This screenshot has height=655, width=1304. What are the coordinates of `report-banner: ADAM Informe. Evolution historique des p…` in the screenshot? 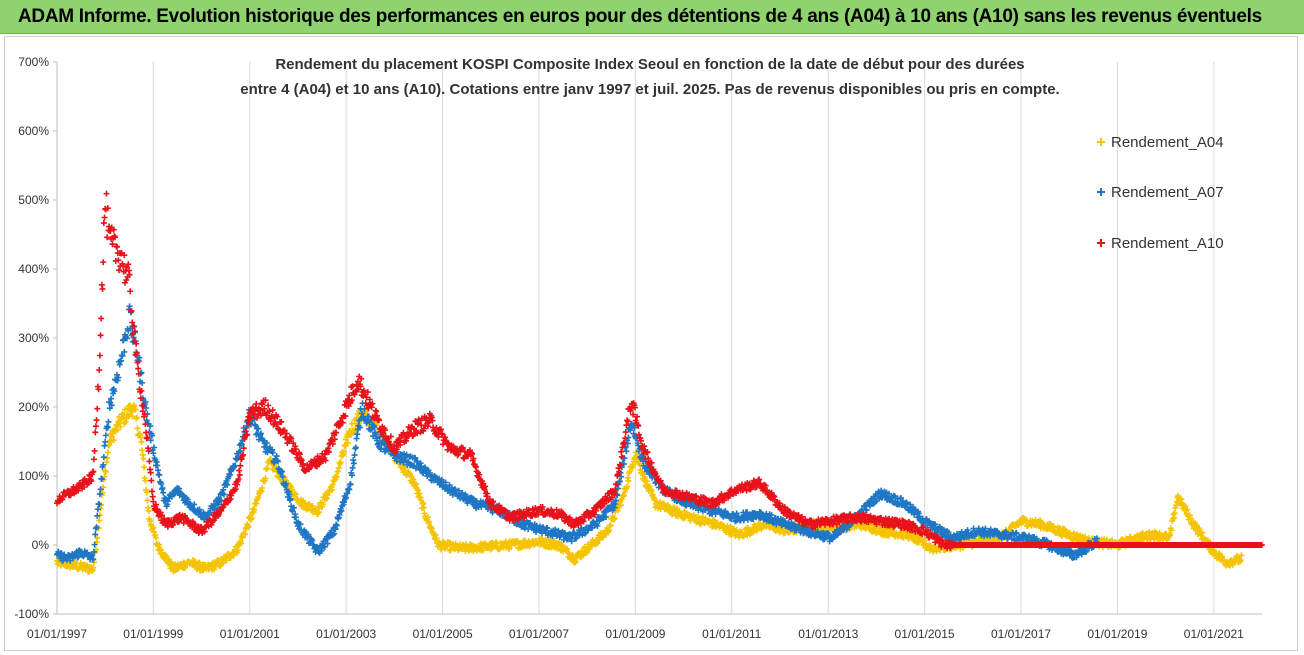 It's located at (652, 17).